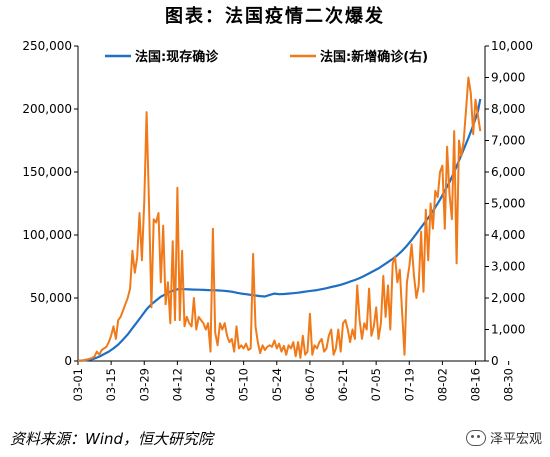  I want to click on left-tick-label: 200,000, so click(47, 109).